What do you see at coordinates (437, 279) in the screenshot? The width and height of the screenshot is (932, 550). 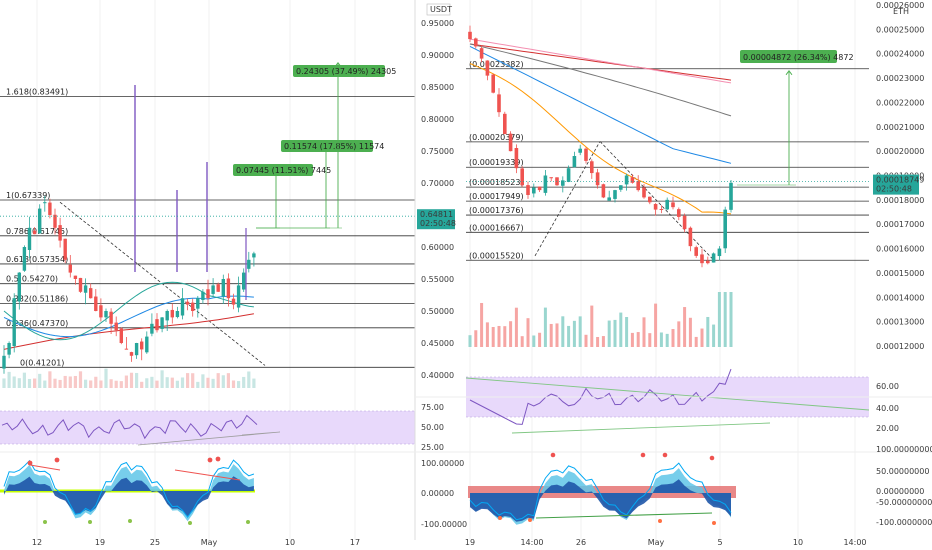 I see `left-y-tick: 0.55000` at bounding box center [437, 279].